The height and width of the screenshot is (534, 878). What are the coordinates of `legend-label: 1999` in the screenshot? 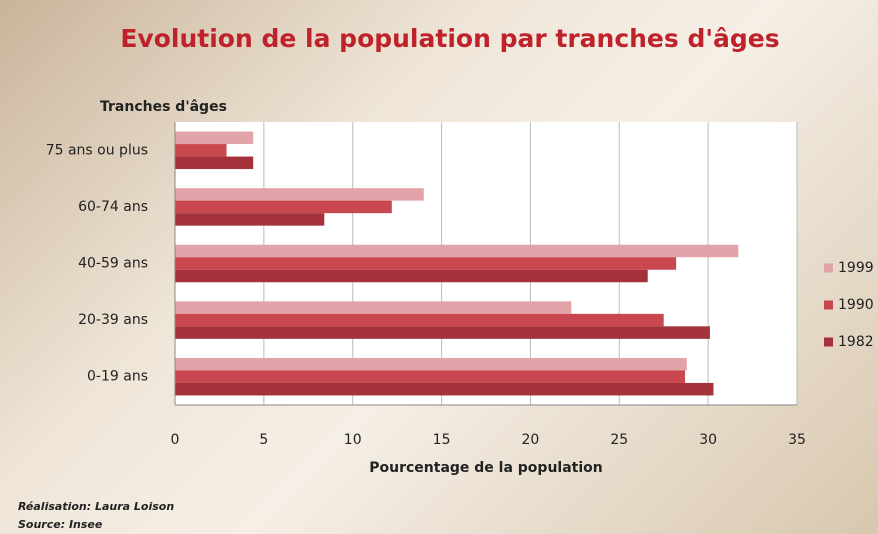 It's located at (856, 268).